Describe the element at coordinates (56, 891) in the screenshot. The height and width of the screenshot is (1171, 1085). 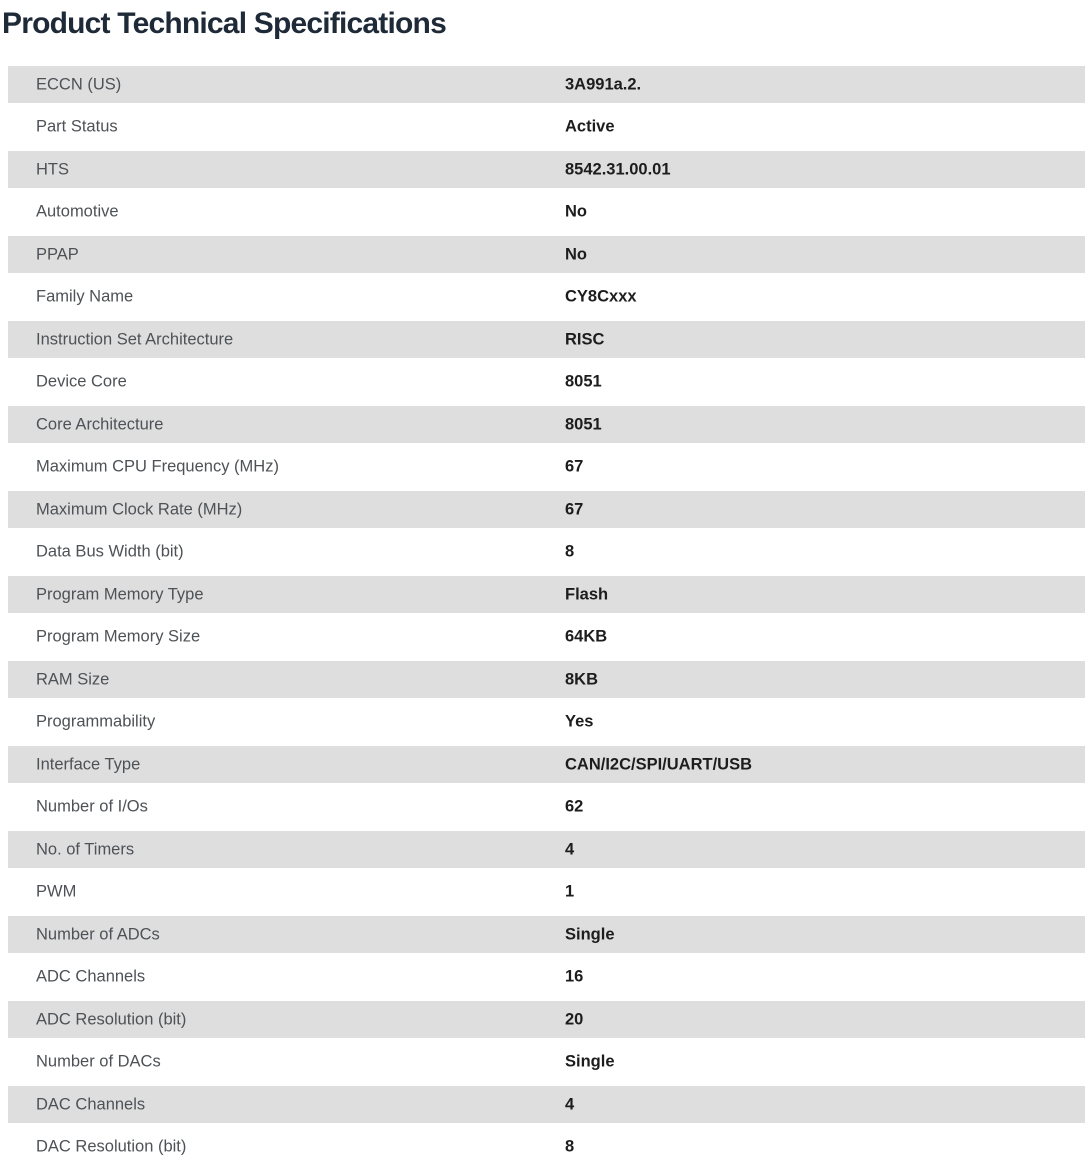
I see `spec-label: PWM` at that location.